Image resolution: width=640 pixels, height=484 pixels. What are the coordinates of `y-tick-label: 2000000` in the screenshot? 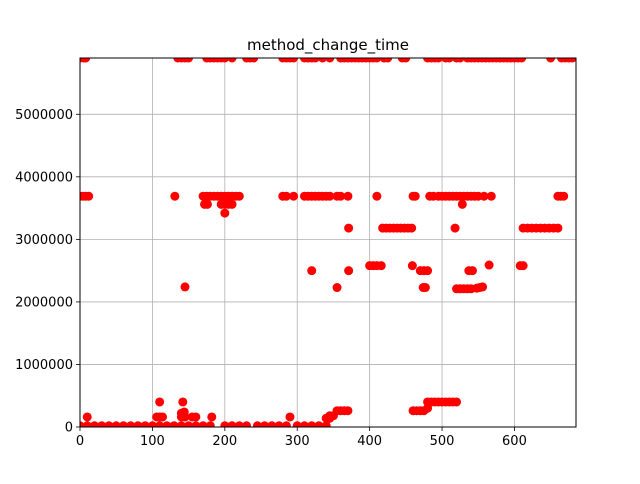 It's located at (44, 302).